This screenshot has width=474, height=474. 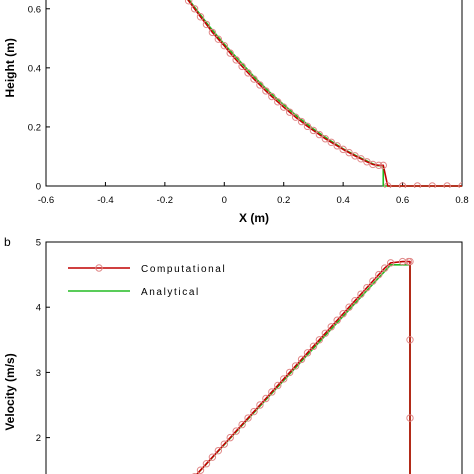 I want to click on panel-b-y-tick-label: 2, so click(x=38, y=438).